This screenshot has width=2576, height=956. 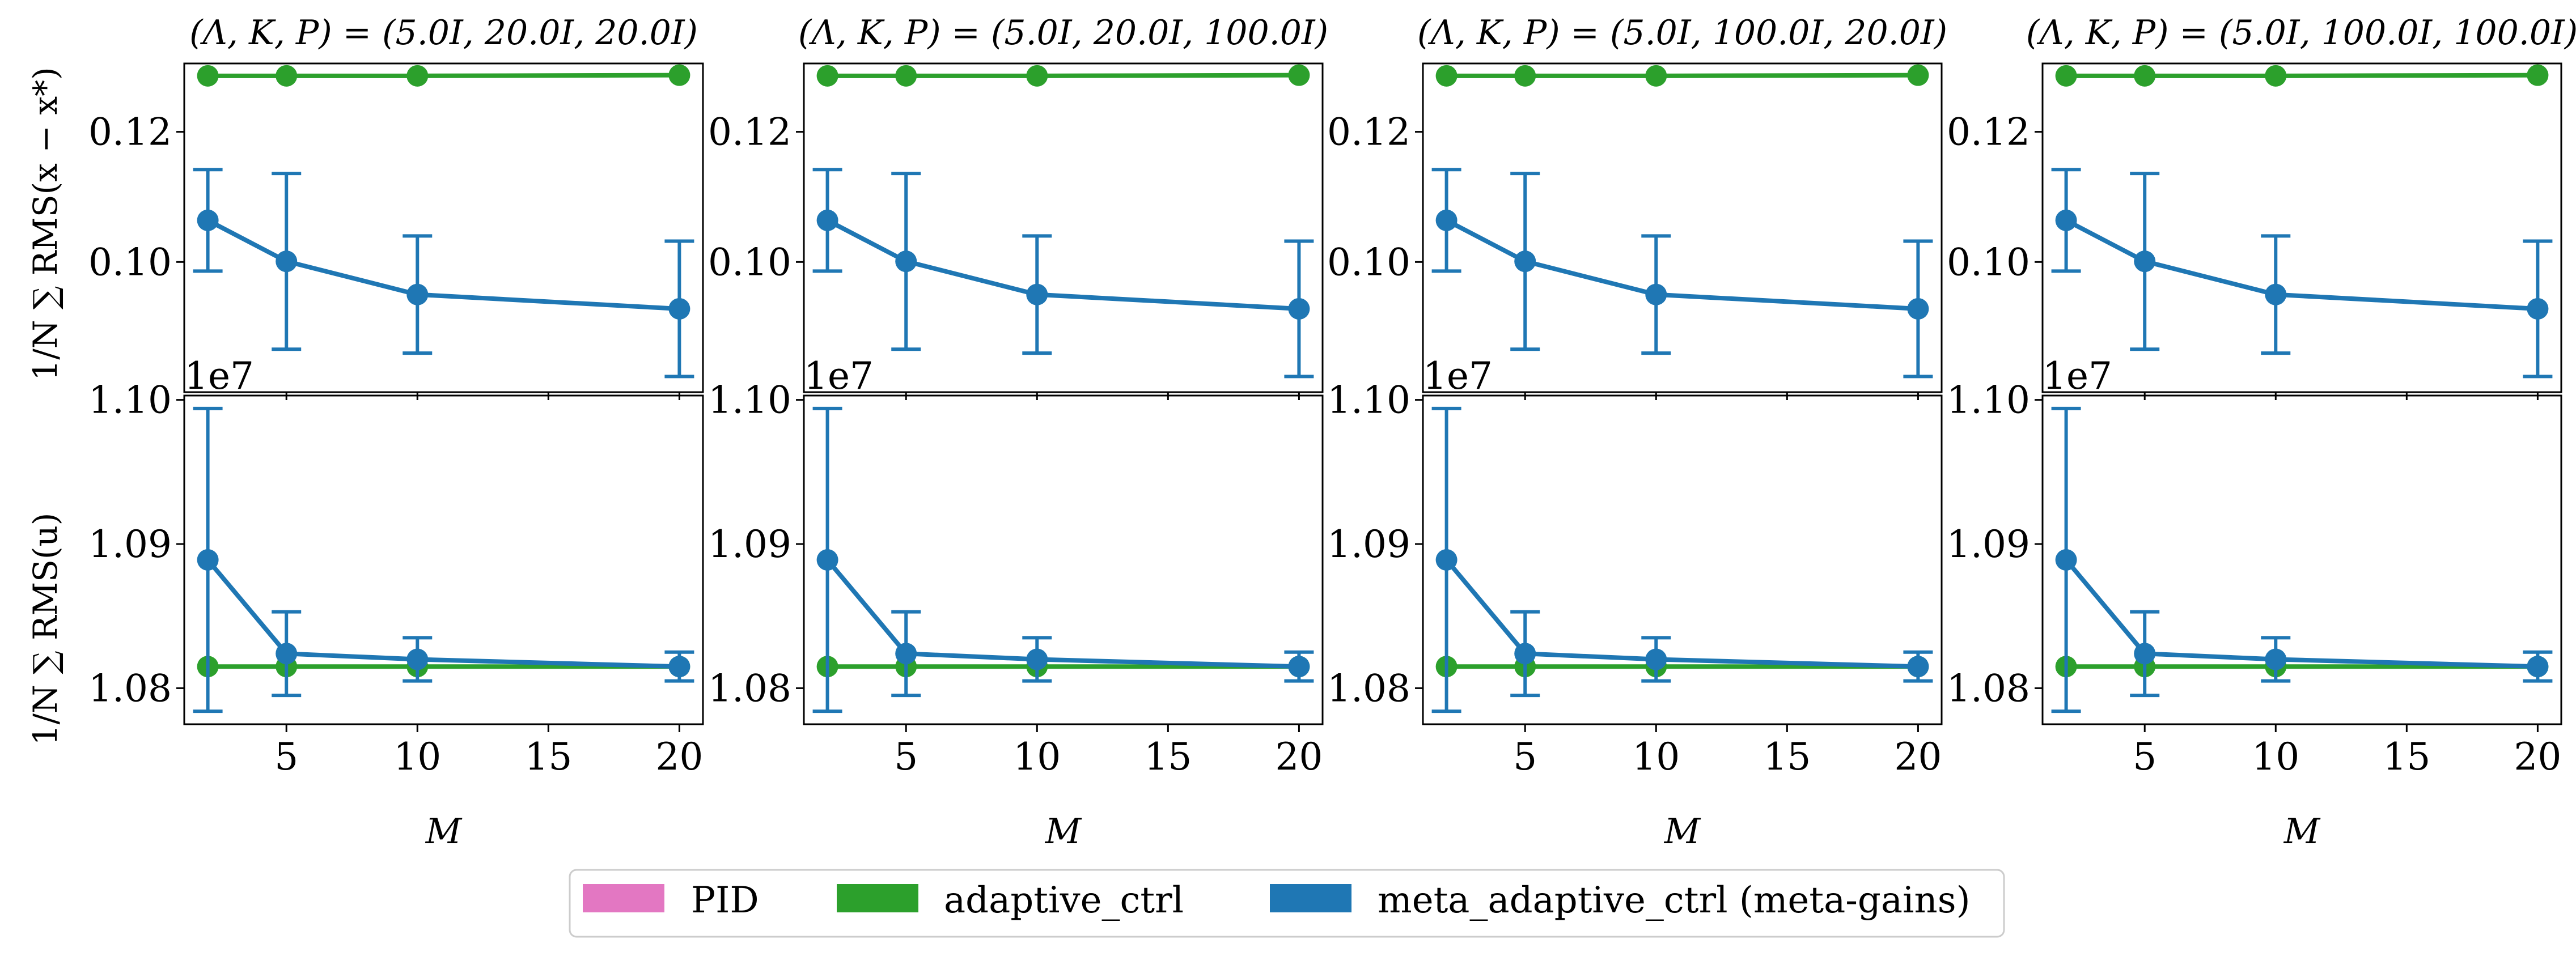 I want to click on axes-r2-c3: 5 10 15 20 1.08 1.09 1.10 1e7, so click(x=1635, y=566).